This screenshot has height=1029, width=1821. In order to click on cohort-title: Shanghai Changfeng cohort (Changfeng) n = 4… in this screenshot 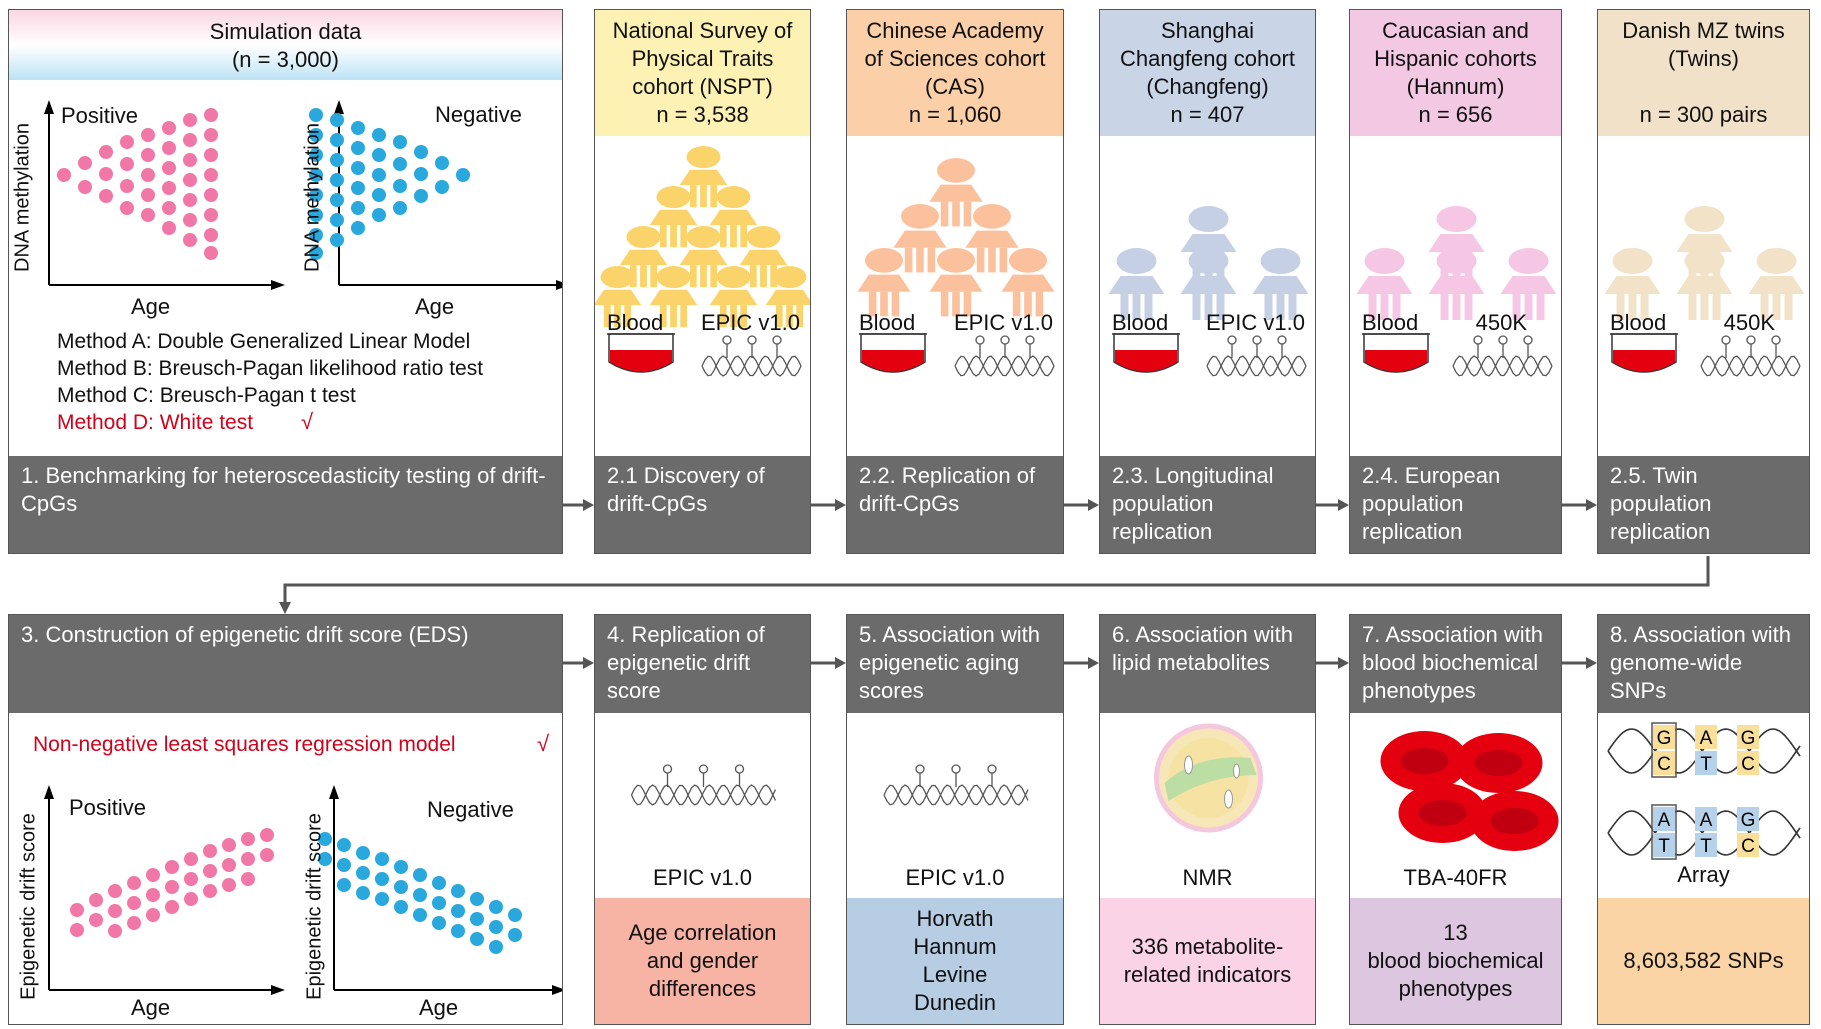, I will do `click(1207, 72)`.